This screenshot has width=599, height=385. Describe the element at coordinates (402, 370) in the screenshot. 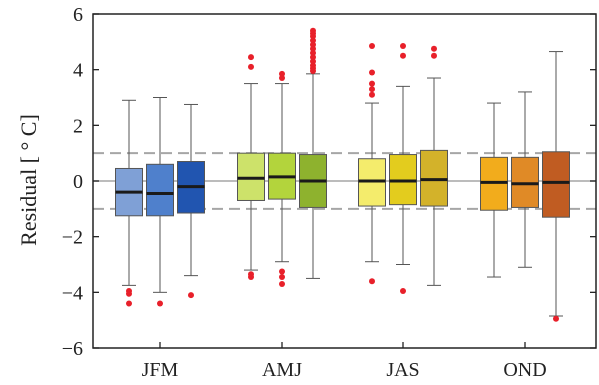

I see `x-tick-label: JAS` at that location.